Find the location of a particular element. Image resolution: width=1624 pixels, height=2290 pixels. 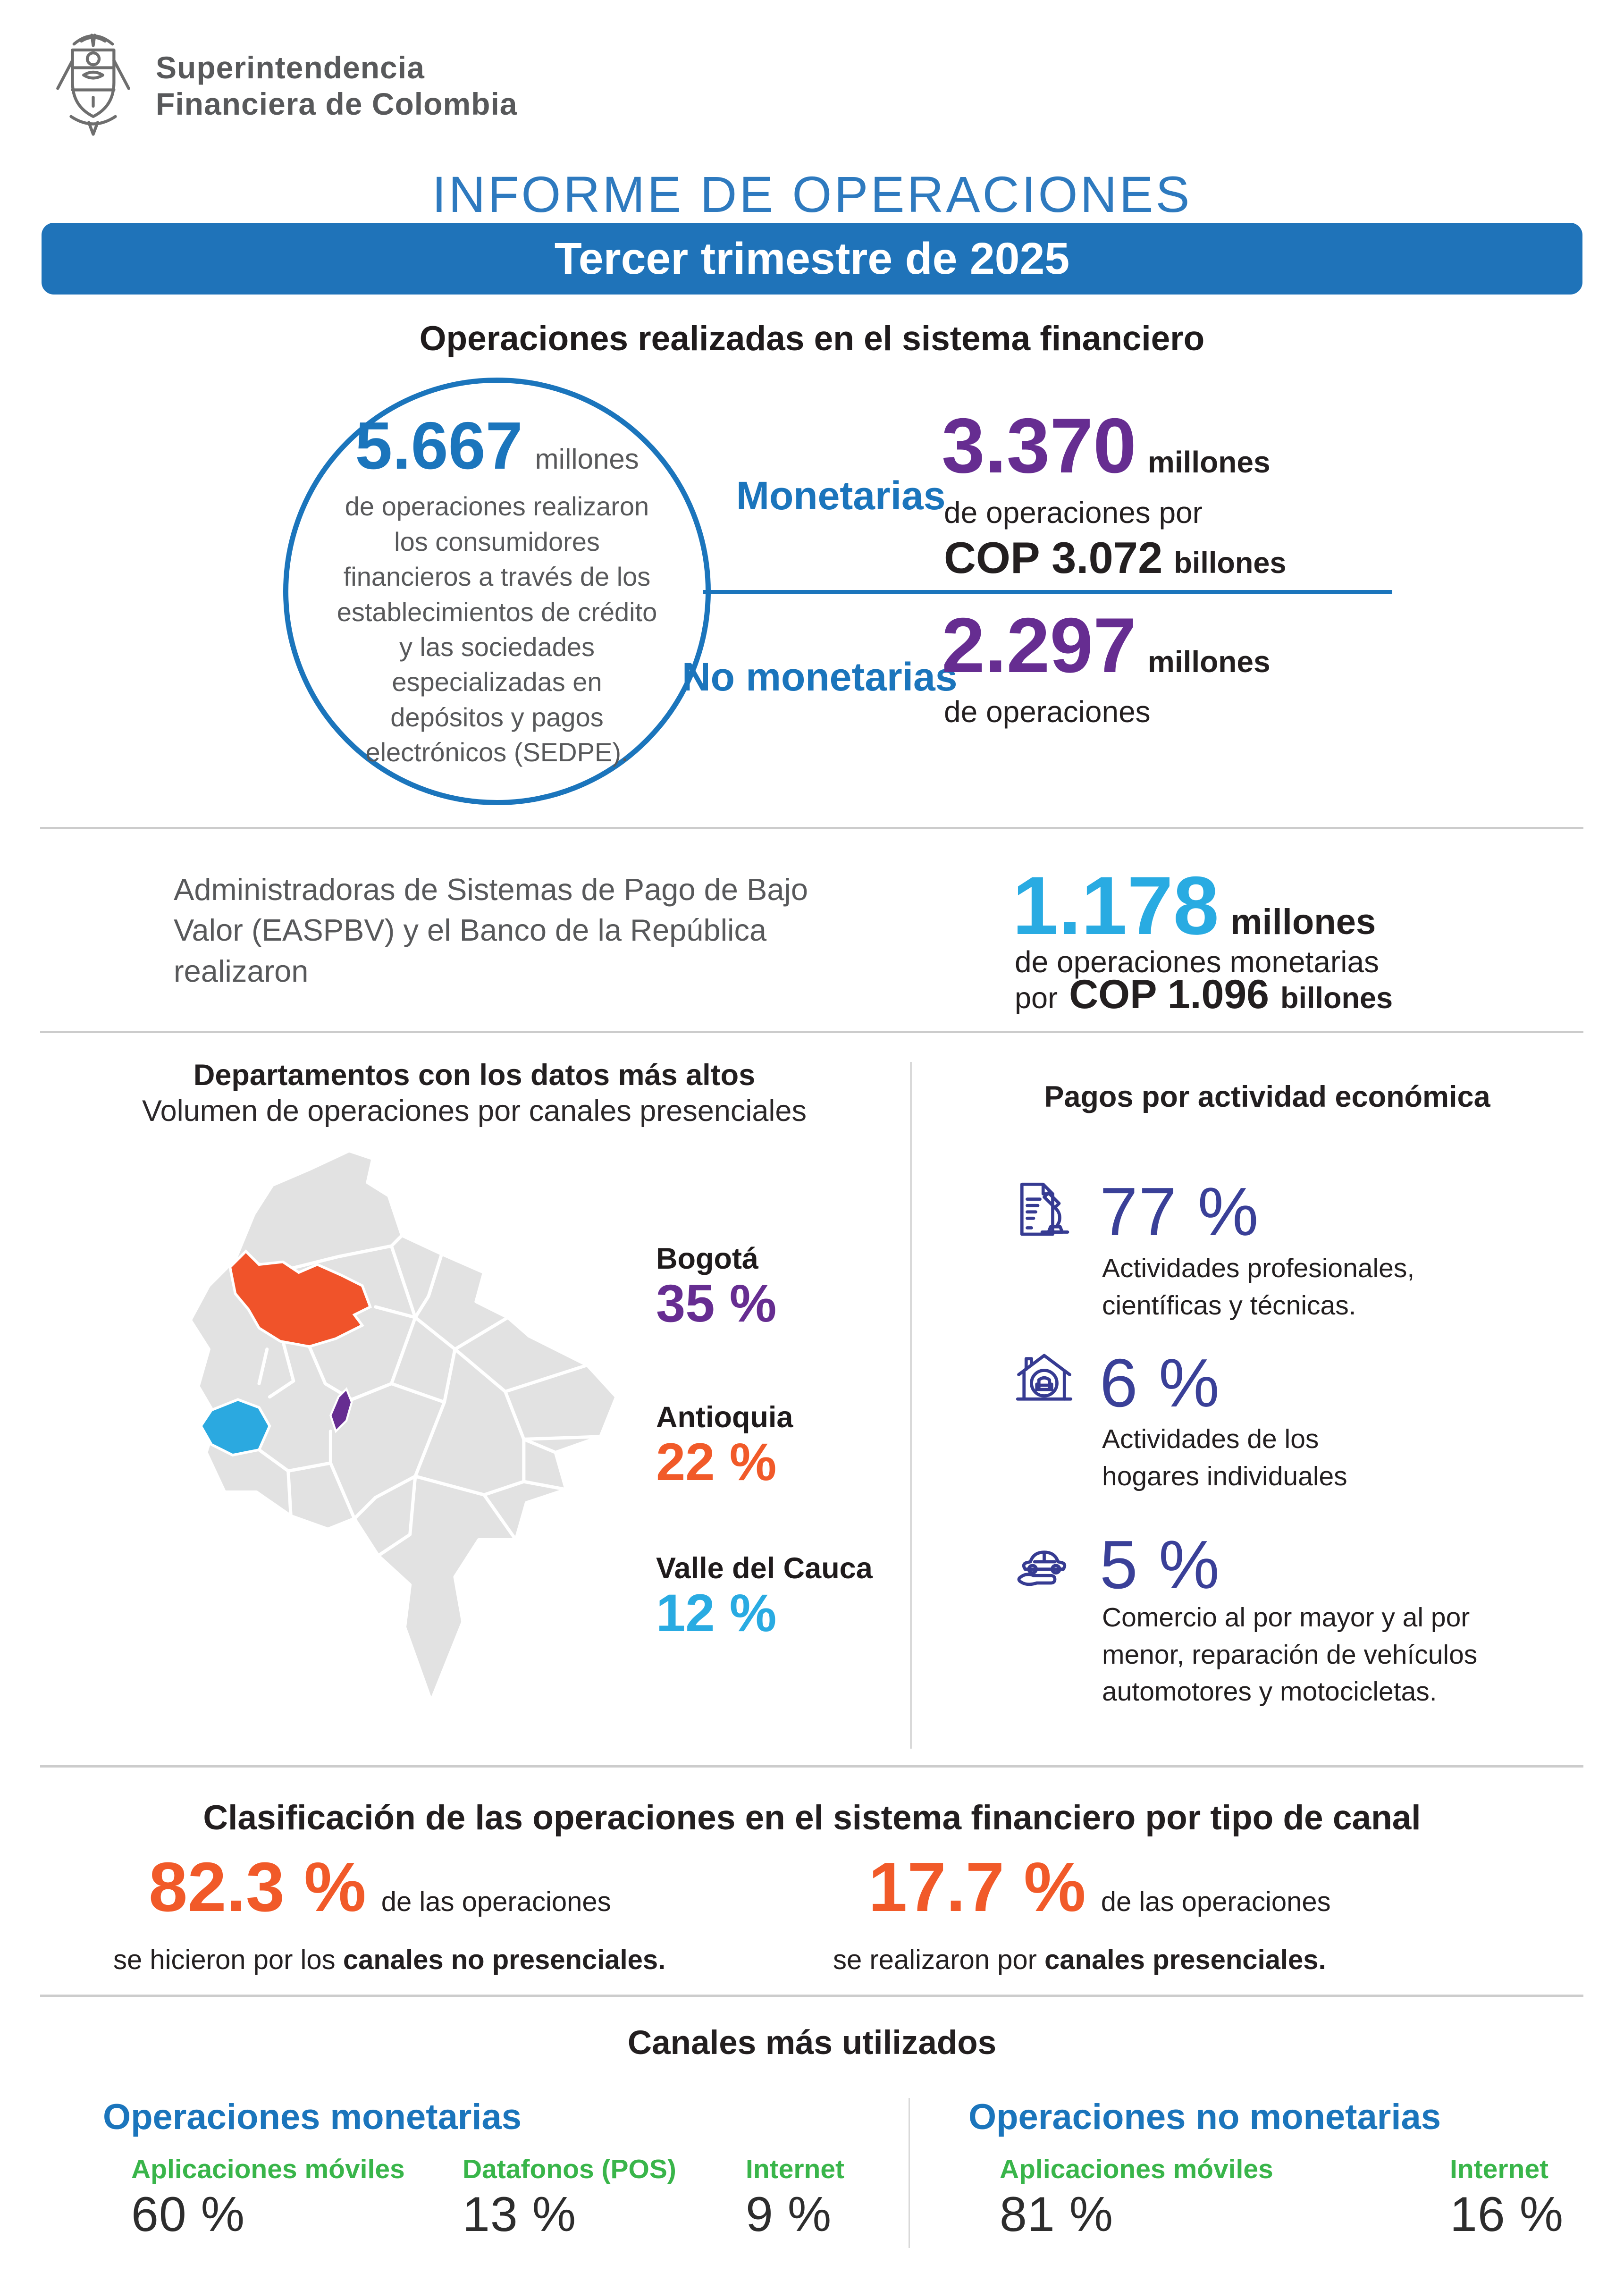

chan-mon-apps-value: 60 % is located at coordinates (188, 2214).